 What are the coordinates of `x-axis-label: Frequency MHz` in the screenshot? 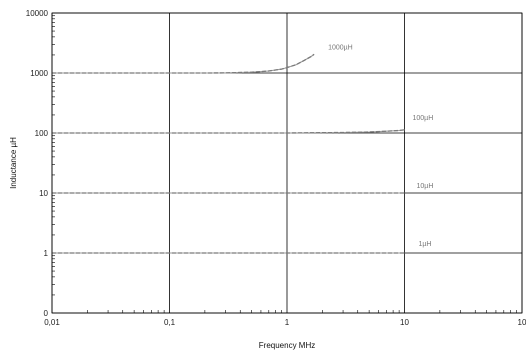 It's located at (287, 345).